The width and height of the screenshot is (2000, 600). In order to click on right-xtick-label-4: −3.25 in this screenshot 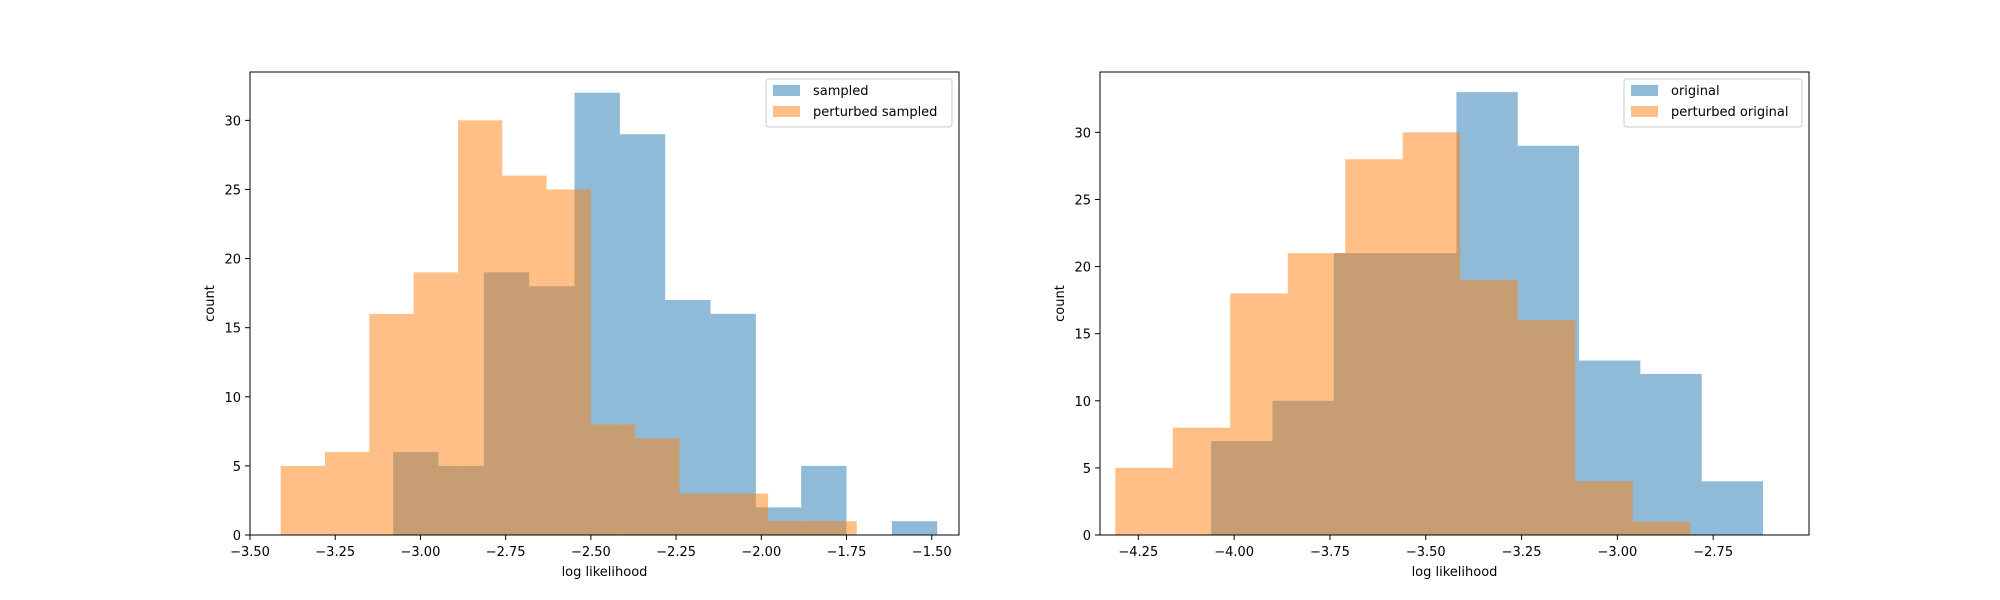, I will do `click(1522, 552)`.